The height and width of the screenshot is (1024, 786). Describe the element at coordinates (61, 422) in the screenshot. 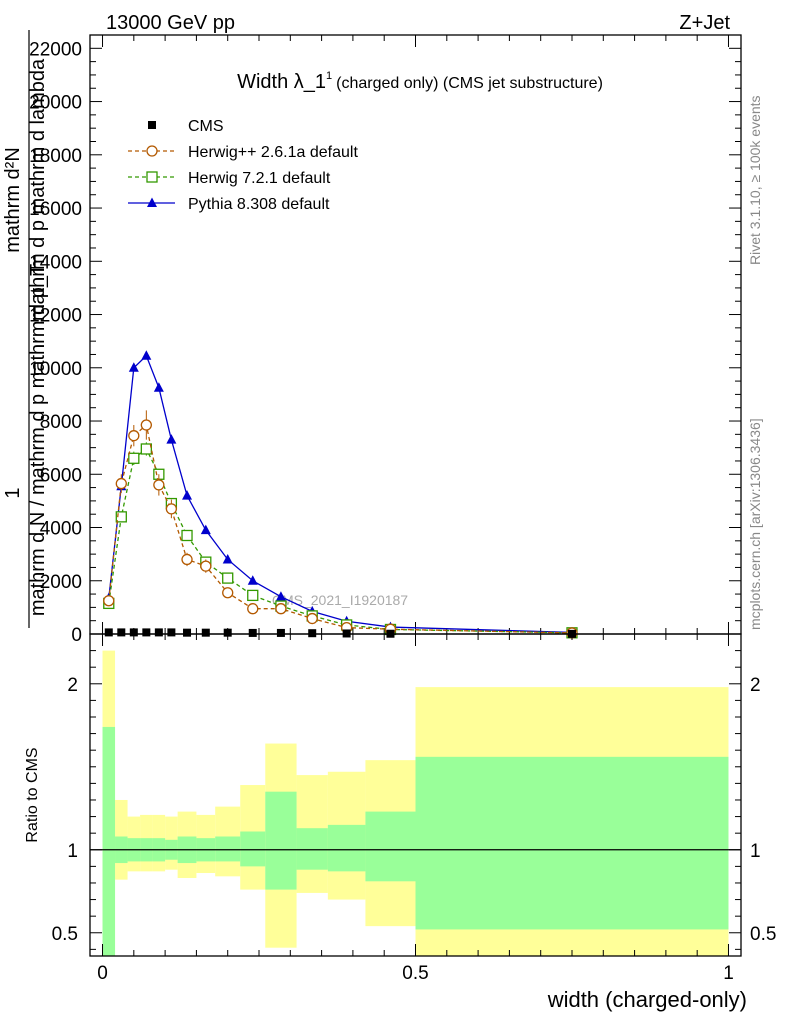

I see `main-y-tick-label: 8000` at that location.